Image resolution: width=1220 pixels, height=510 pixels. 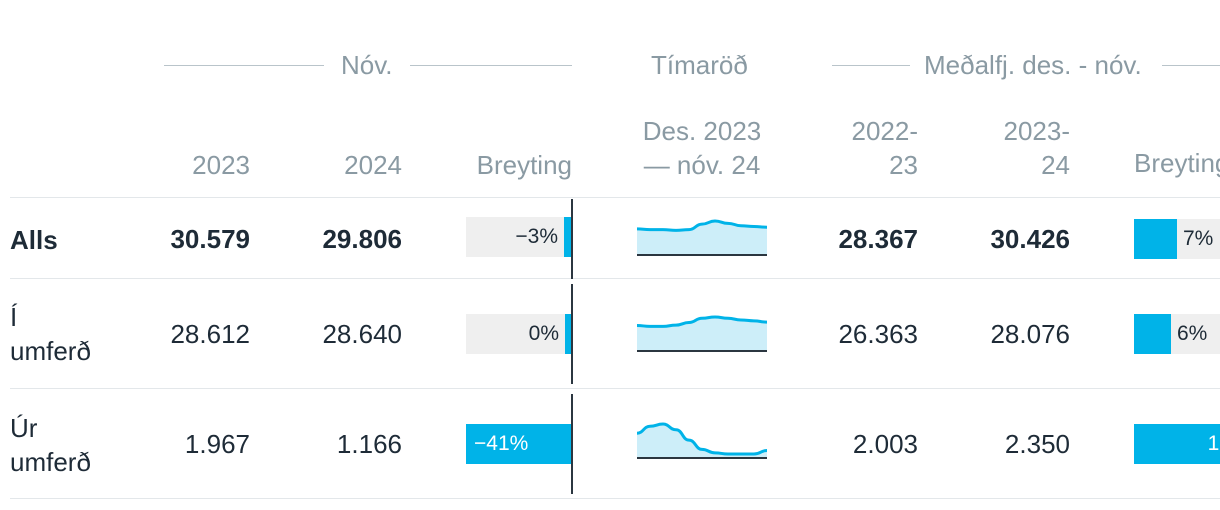 What do you see at coordinates (524, 165) in the screenshot?
I see `col-header-change: Breyting` at bounding box center [524, 165].